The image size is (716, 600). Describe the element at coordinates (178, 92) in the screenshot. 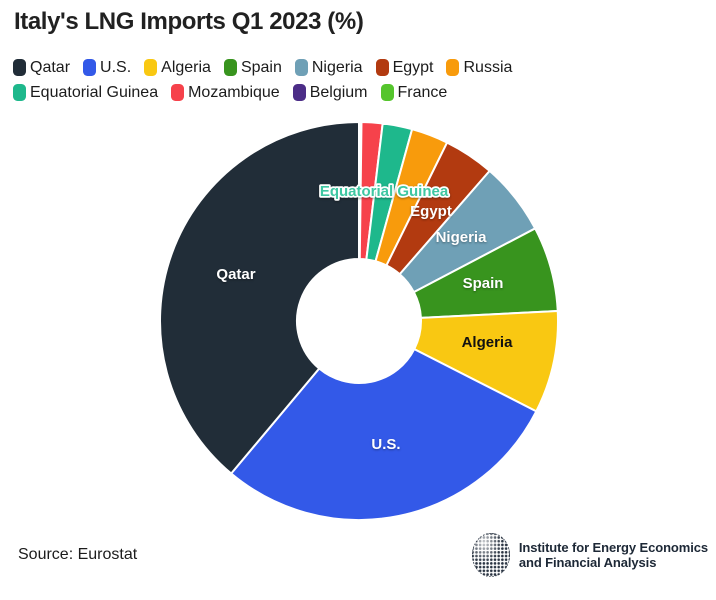

I see `legend-swatch-mozambique` at that location.